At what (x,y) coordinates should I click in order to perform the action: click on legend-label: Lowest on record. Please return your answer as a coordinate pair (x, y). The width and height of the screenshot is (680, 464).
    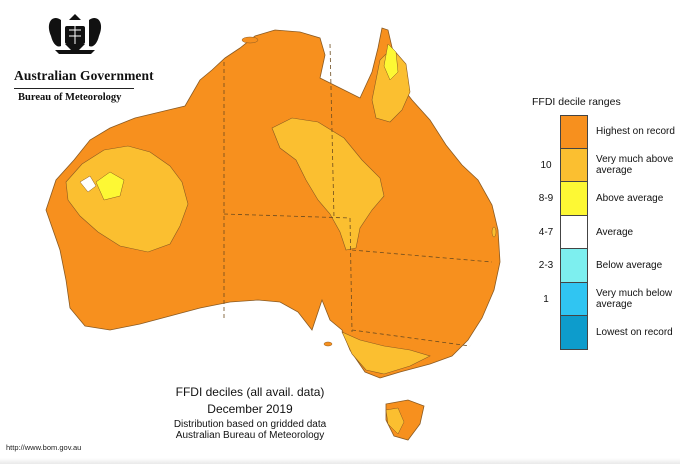
    Looking at the image, I should click on (634, 333).